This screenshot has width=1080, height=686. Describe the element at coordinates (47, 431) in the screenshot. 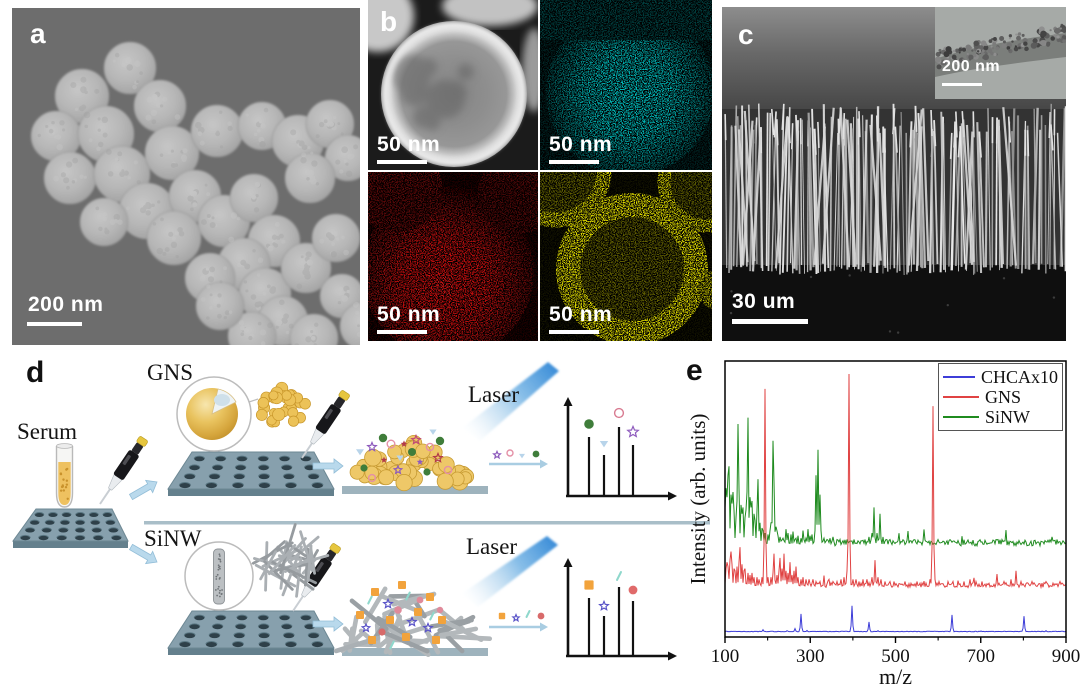

I see `serum-label: Serum` at that location.